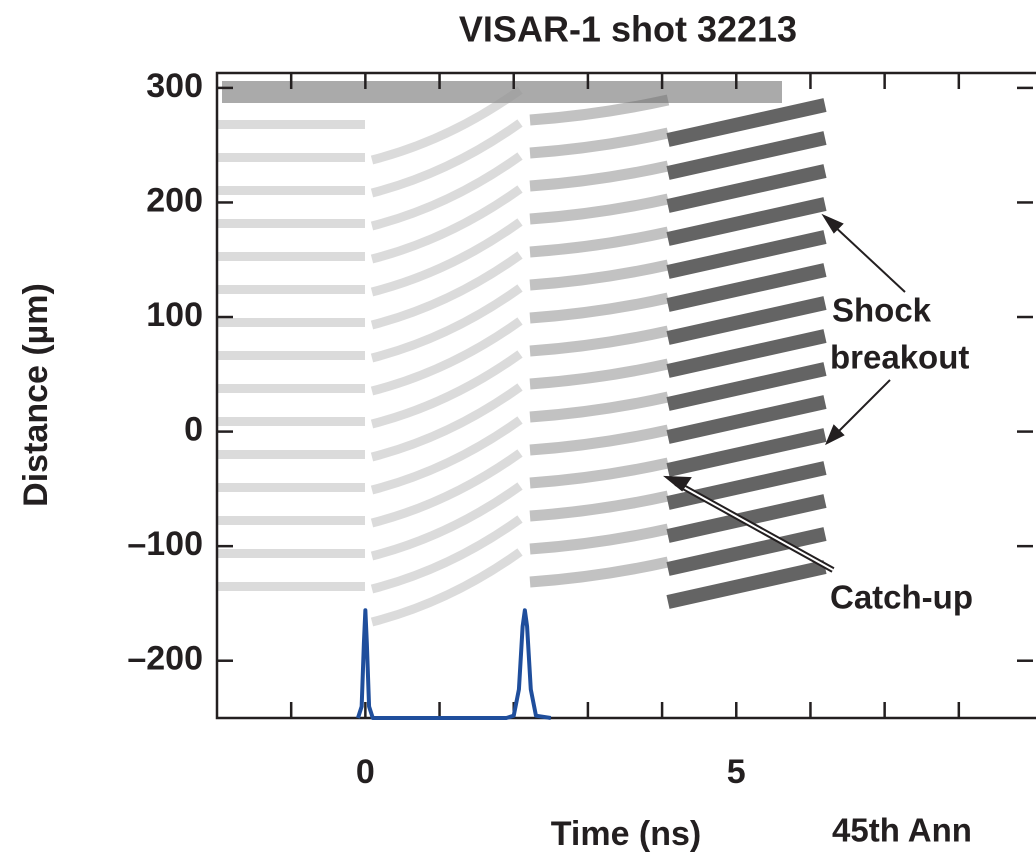 This screenshot has width=1036, height=863. What do you see at coordinates (901, 597) in the screenshot?
I see `annotation: Catch-up` at bounding box center [901, 597].